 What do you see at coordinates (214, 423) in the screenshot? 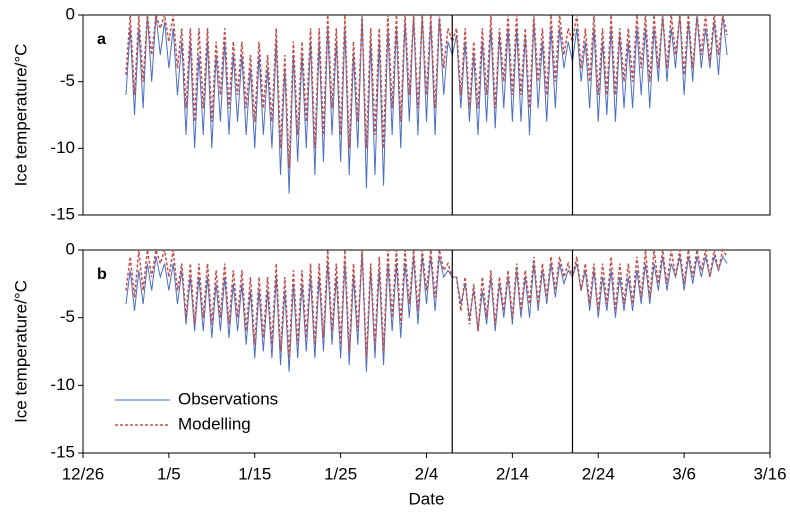
I see `legend-label: Modelling` at bounding box center [214, 423].